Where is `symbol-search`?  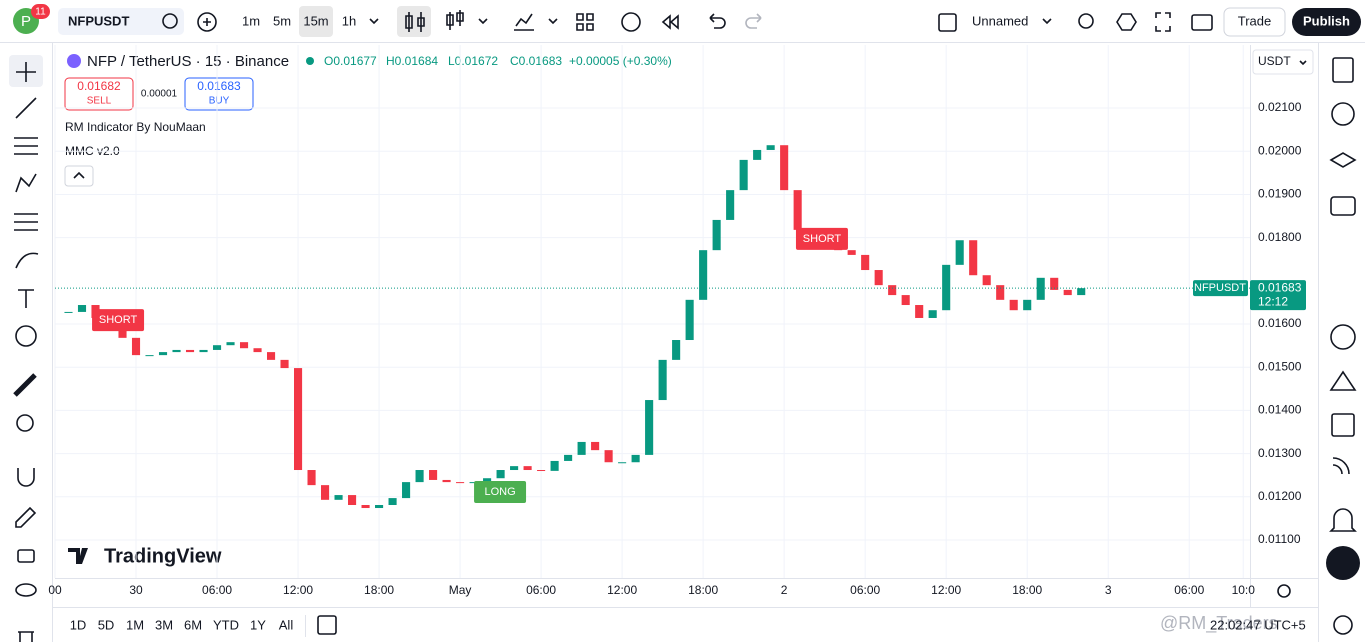 symbol-search is located at coordinates (121, 21).